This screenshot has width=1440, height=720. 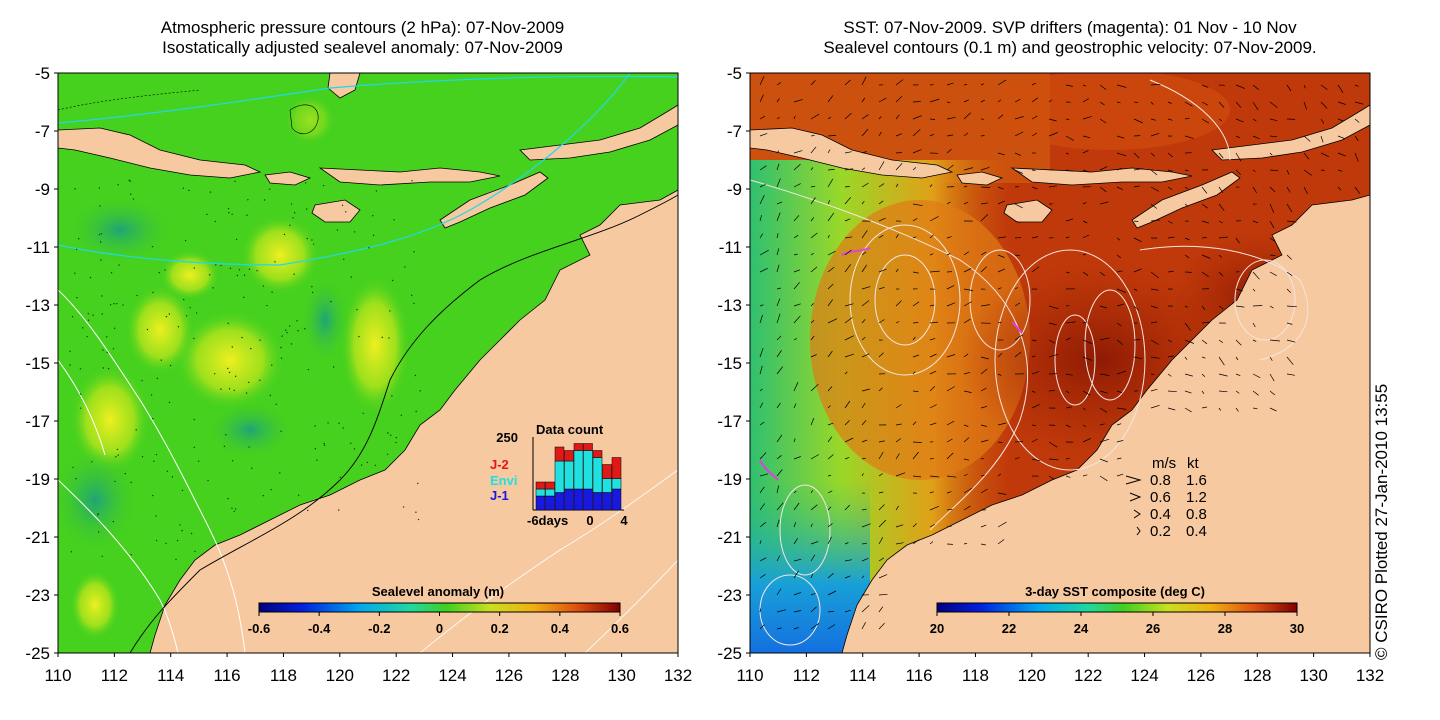 I want to click on x-tick-label: 110, so click(x=57, y=675).